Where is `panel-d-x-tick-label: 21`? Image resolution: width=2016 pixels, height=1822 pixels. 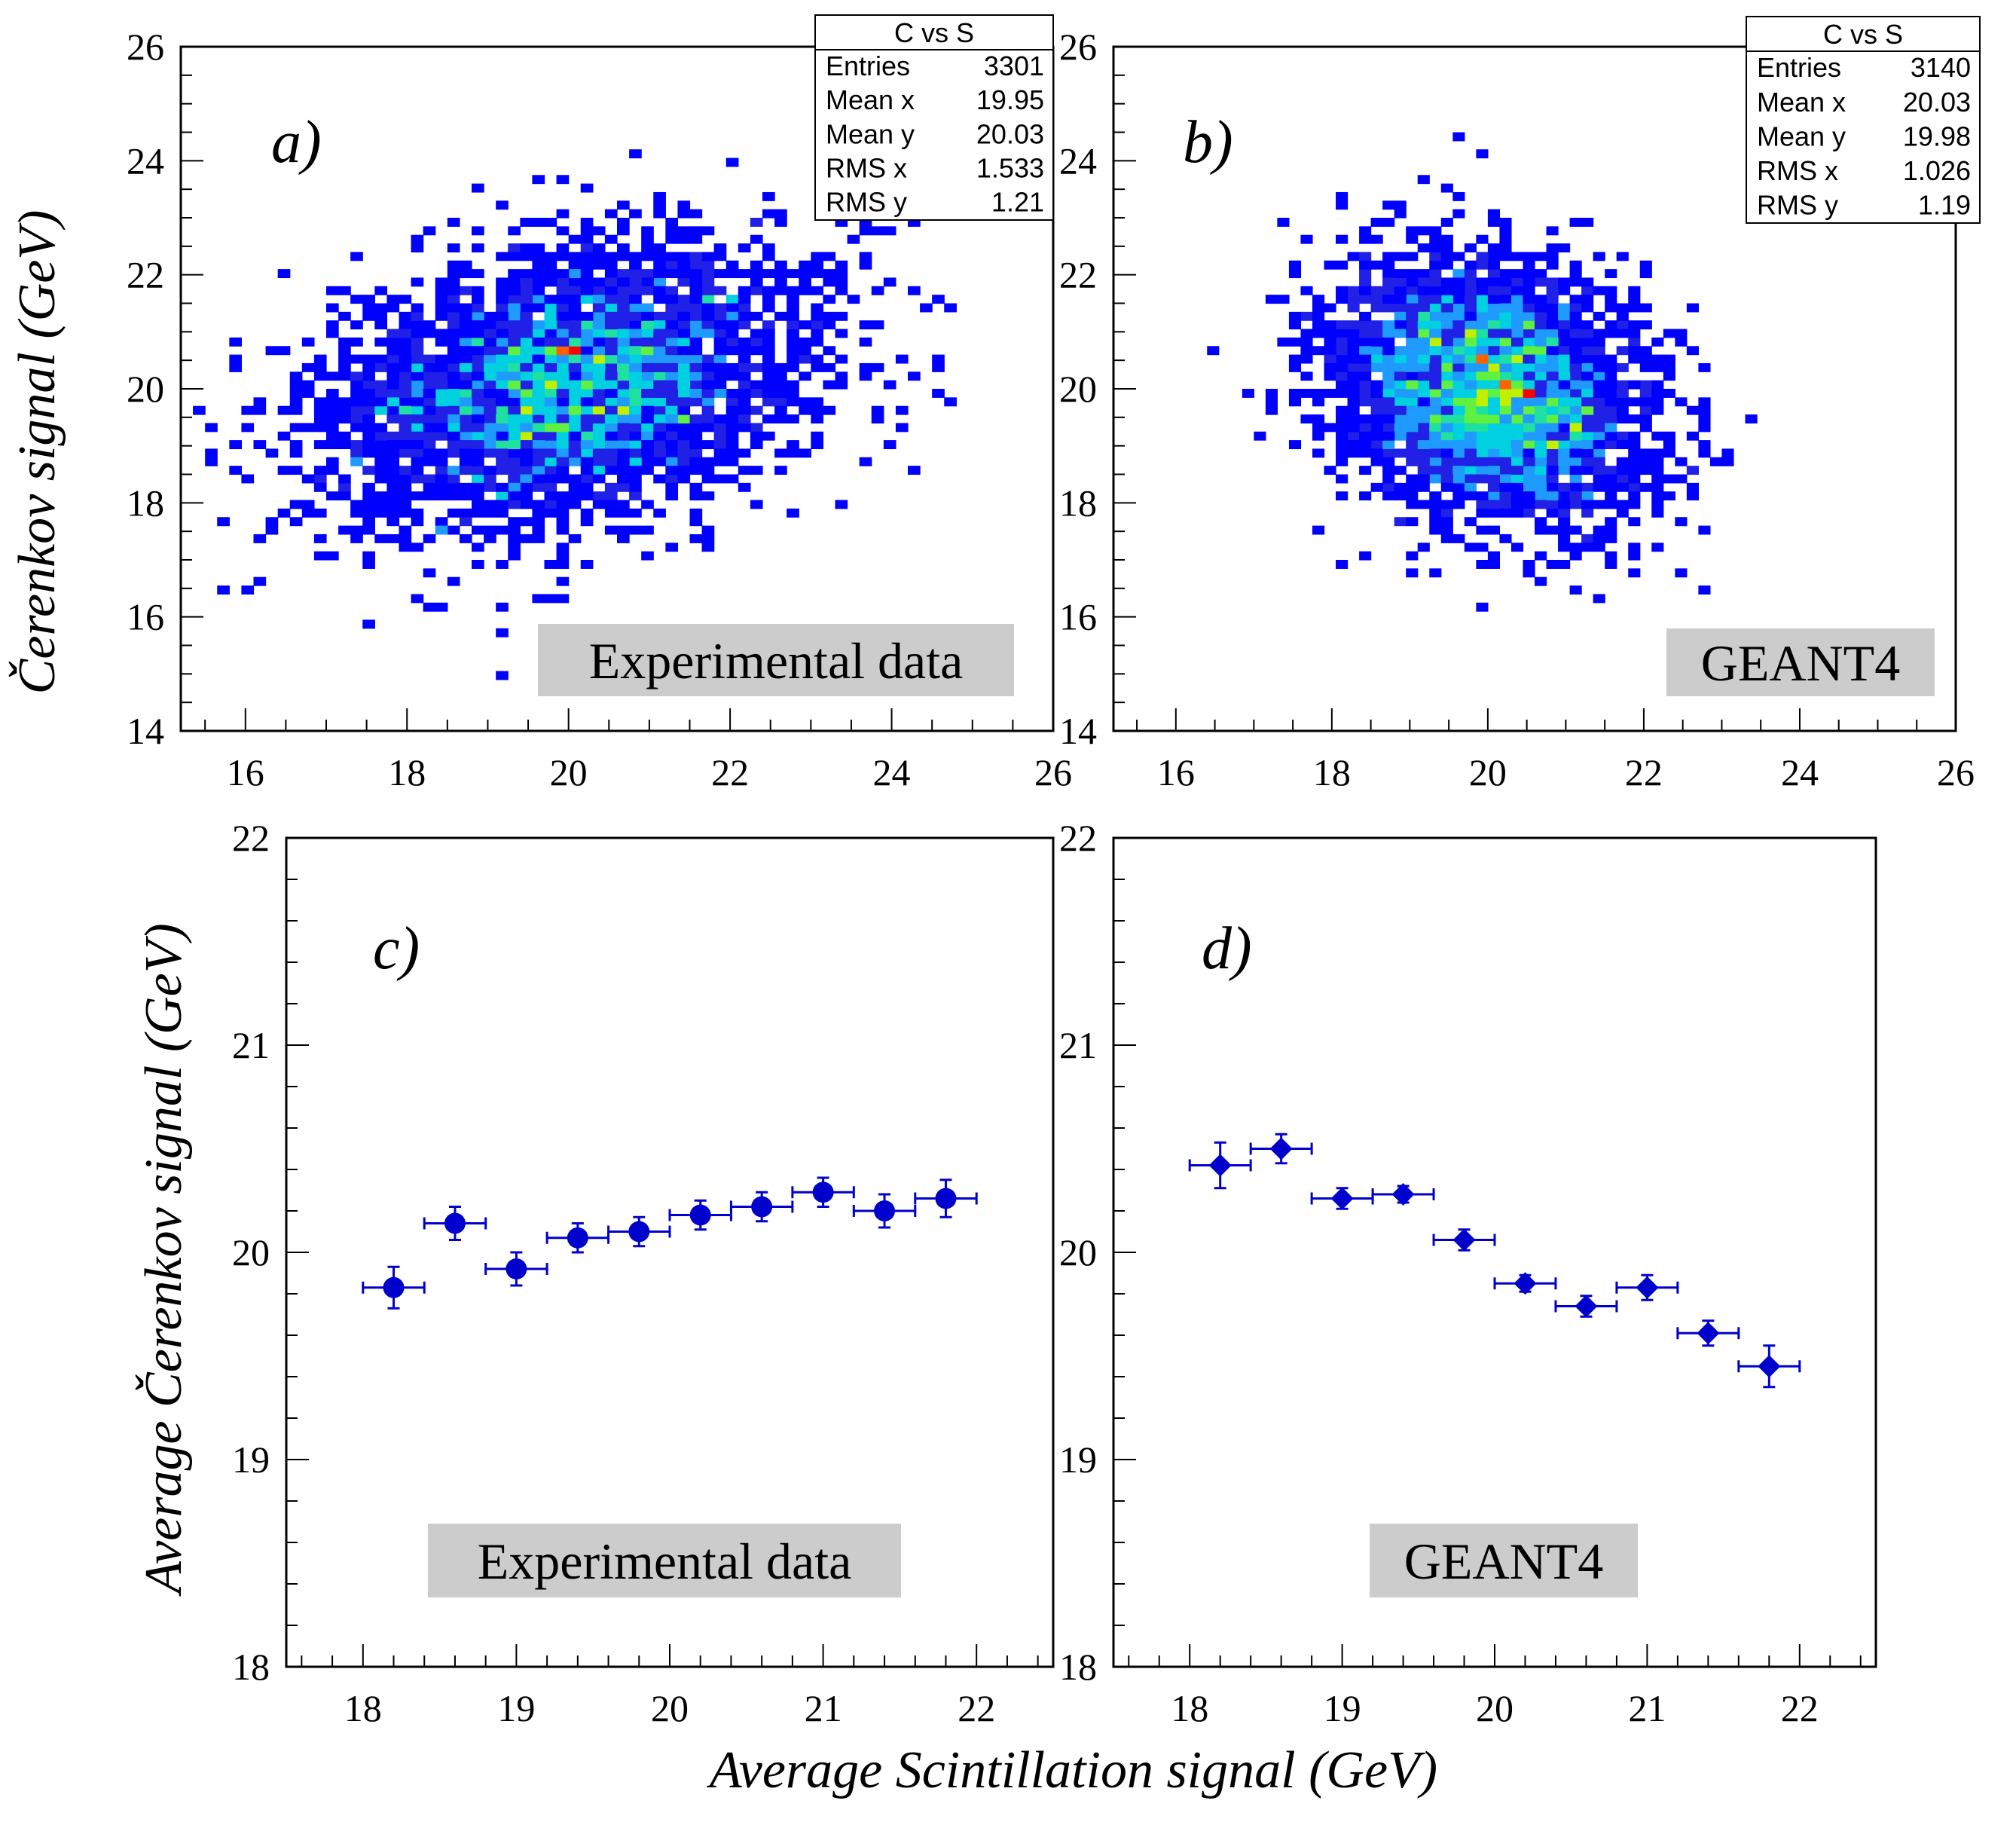 panel-d-x-tick-label: 21 is located at coordinates (1647, 1708).